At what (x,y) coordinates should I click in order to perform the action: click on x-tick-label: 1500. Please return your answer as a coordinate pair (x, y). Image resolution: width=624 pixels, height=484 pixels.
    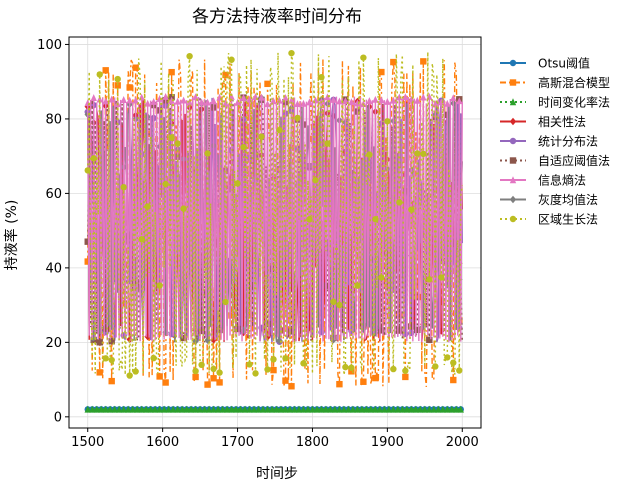
    Looking at the image, I should click on (87, 442).